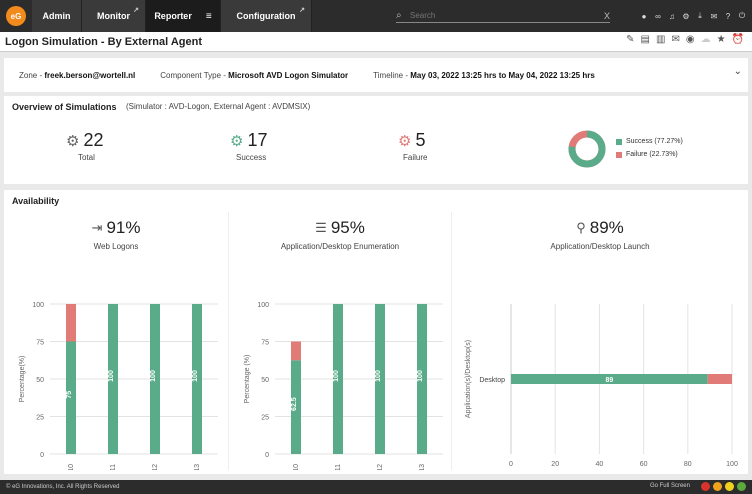  Describe the element at coordinates (71, 467) in the screenshot. I see `x-tick-label: 10` at that location.